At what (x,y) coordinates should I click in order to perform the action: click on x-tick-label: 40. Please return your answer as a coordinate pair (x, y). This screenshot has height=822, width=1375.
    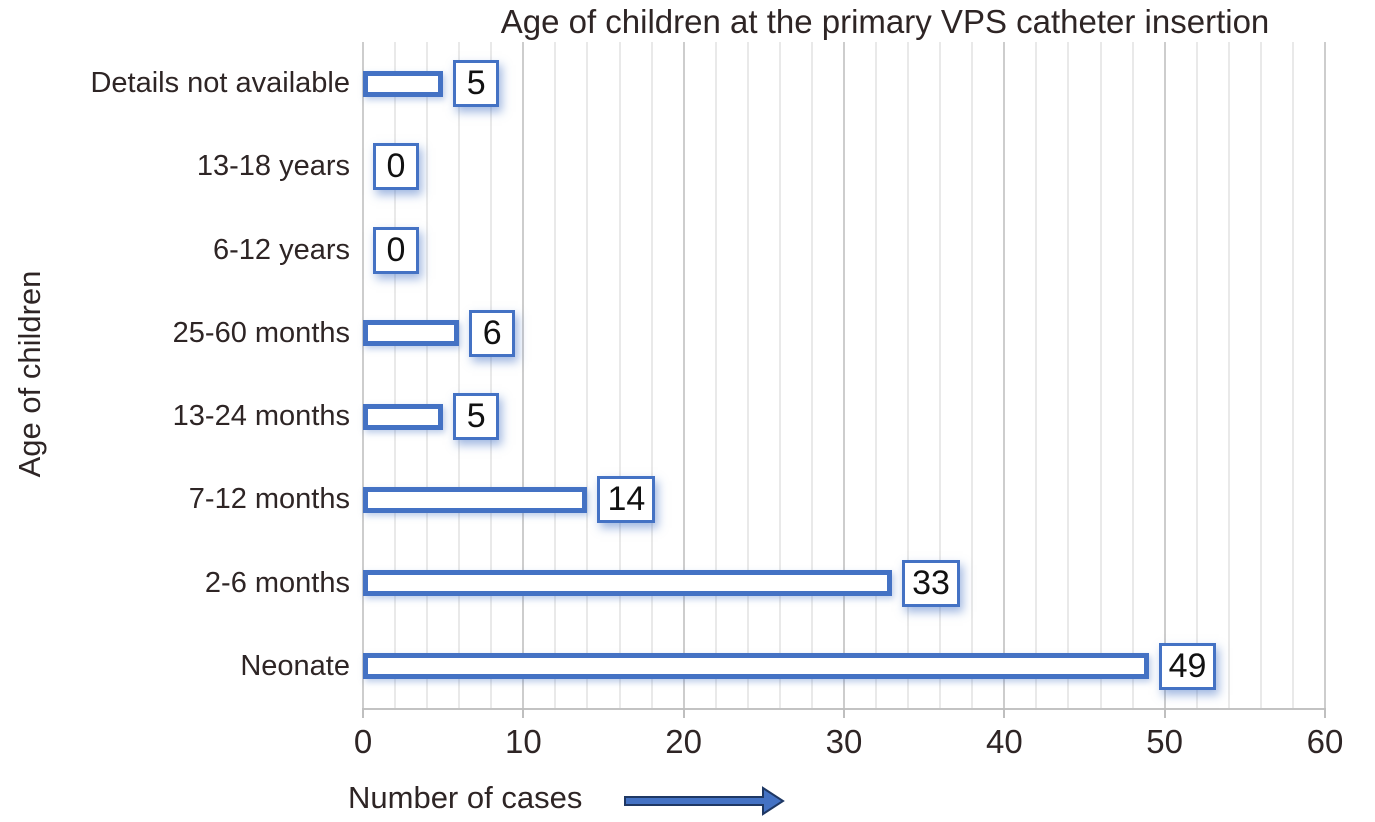
    Looking at the image, I should click on (1004, 741).